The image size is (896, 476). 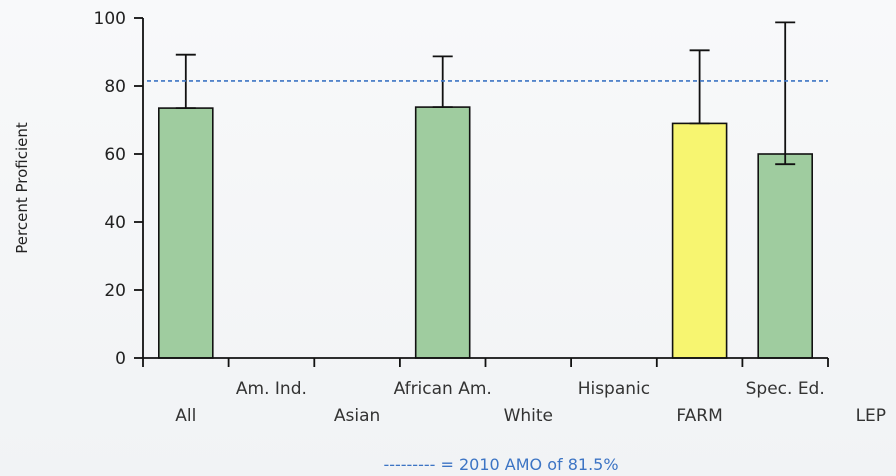 I want to click on y-tick-label: 20, so click(x=115, y=291).